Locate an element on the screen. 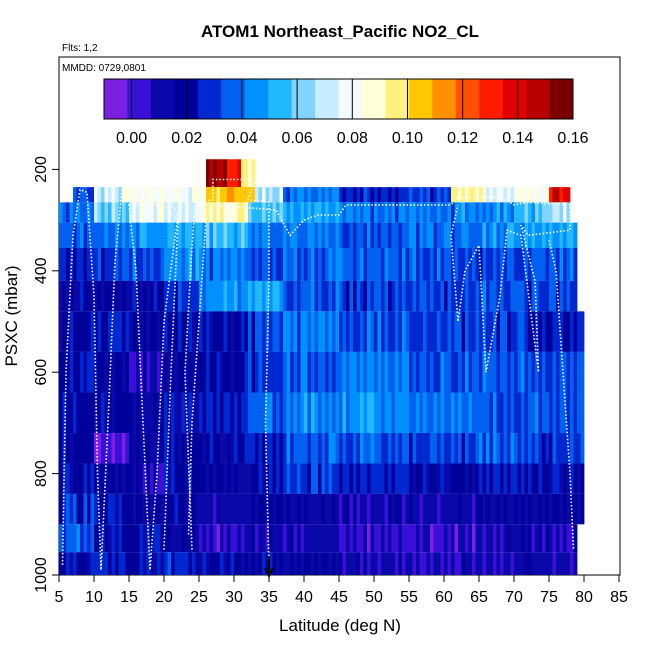  y-axis-label: PSXC (mbar) is located at coordinates (11, 315).